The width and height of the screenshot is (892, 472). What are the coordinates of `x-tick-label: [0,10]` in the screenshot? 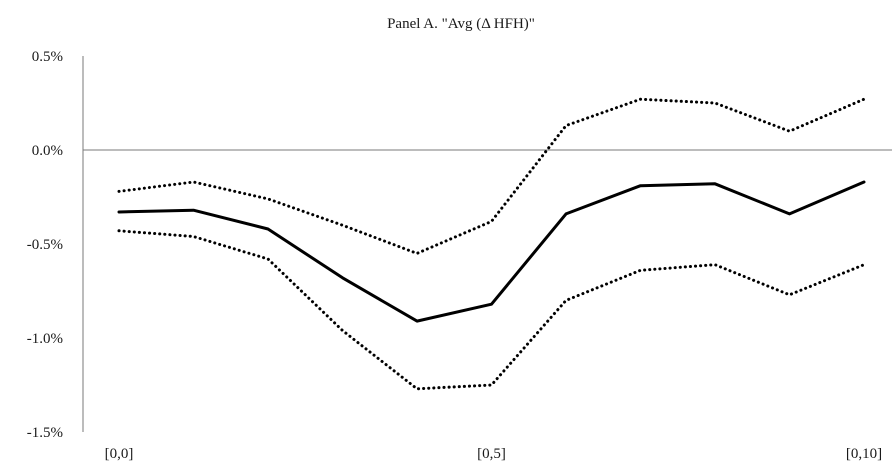 It's located at (864, 454).